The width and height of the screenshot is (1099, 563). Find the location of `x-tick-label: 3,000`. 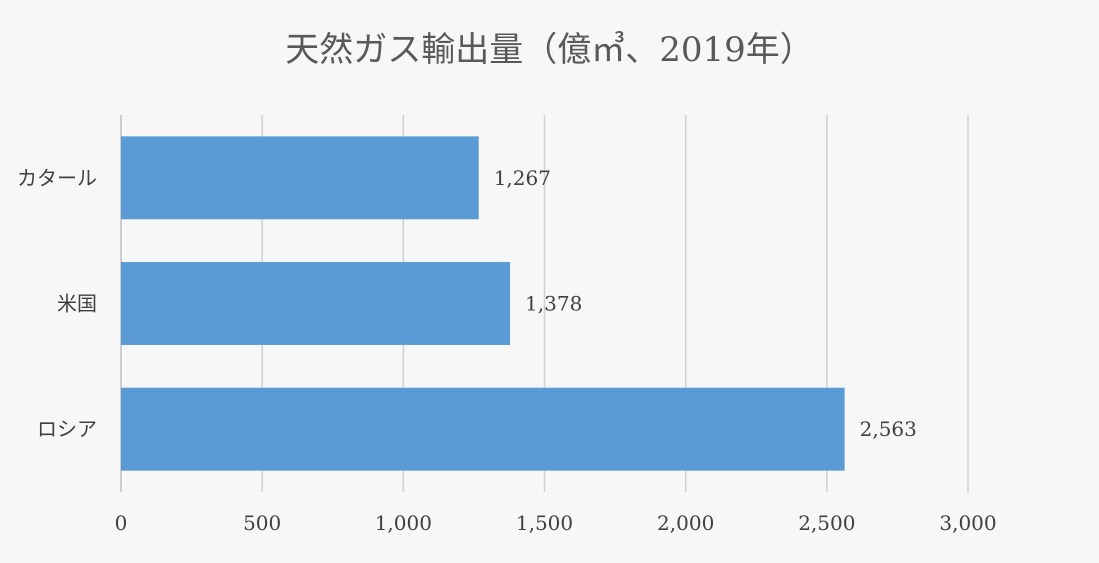

x-tick-label: 3,000 is located at coordinates (967, 523).